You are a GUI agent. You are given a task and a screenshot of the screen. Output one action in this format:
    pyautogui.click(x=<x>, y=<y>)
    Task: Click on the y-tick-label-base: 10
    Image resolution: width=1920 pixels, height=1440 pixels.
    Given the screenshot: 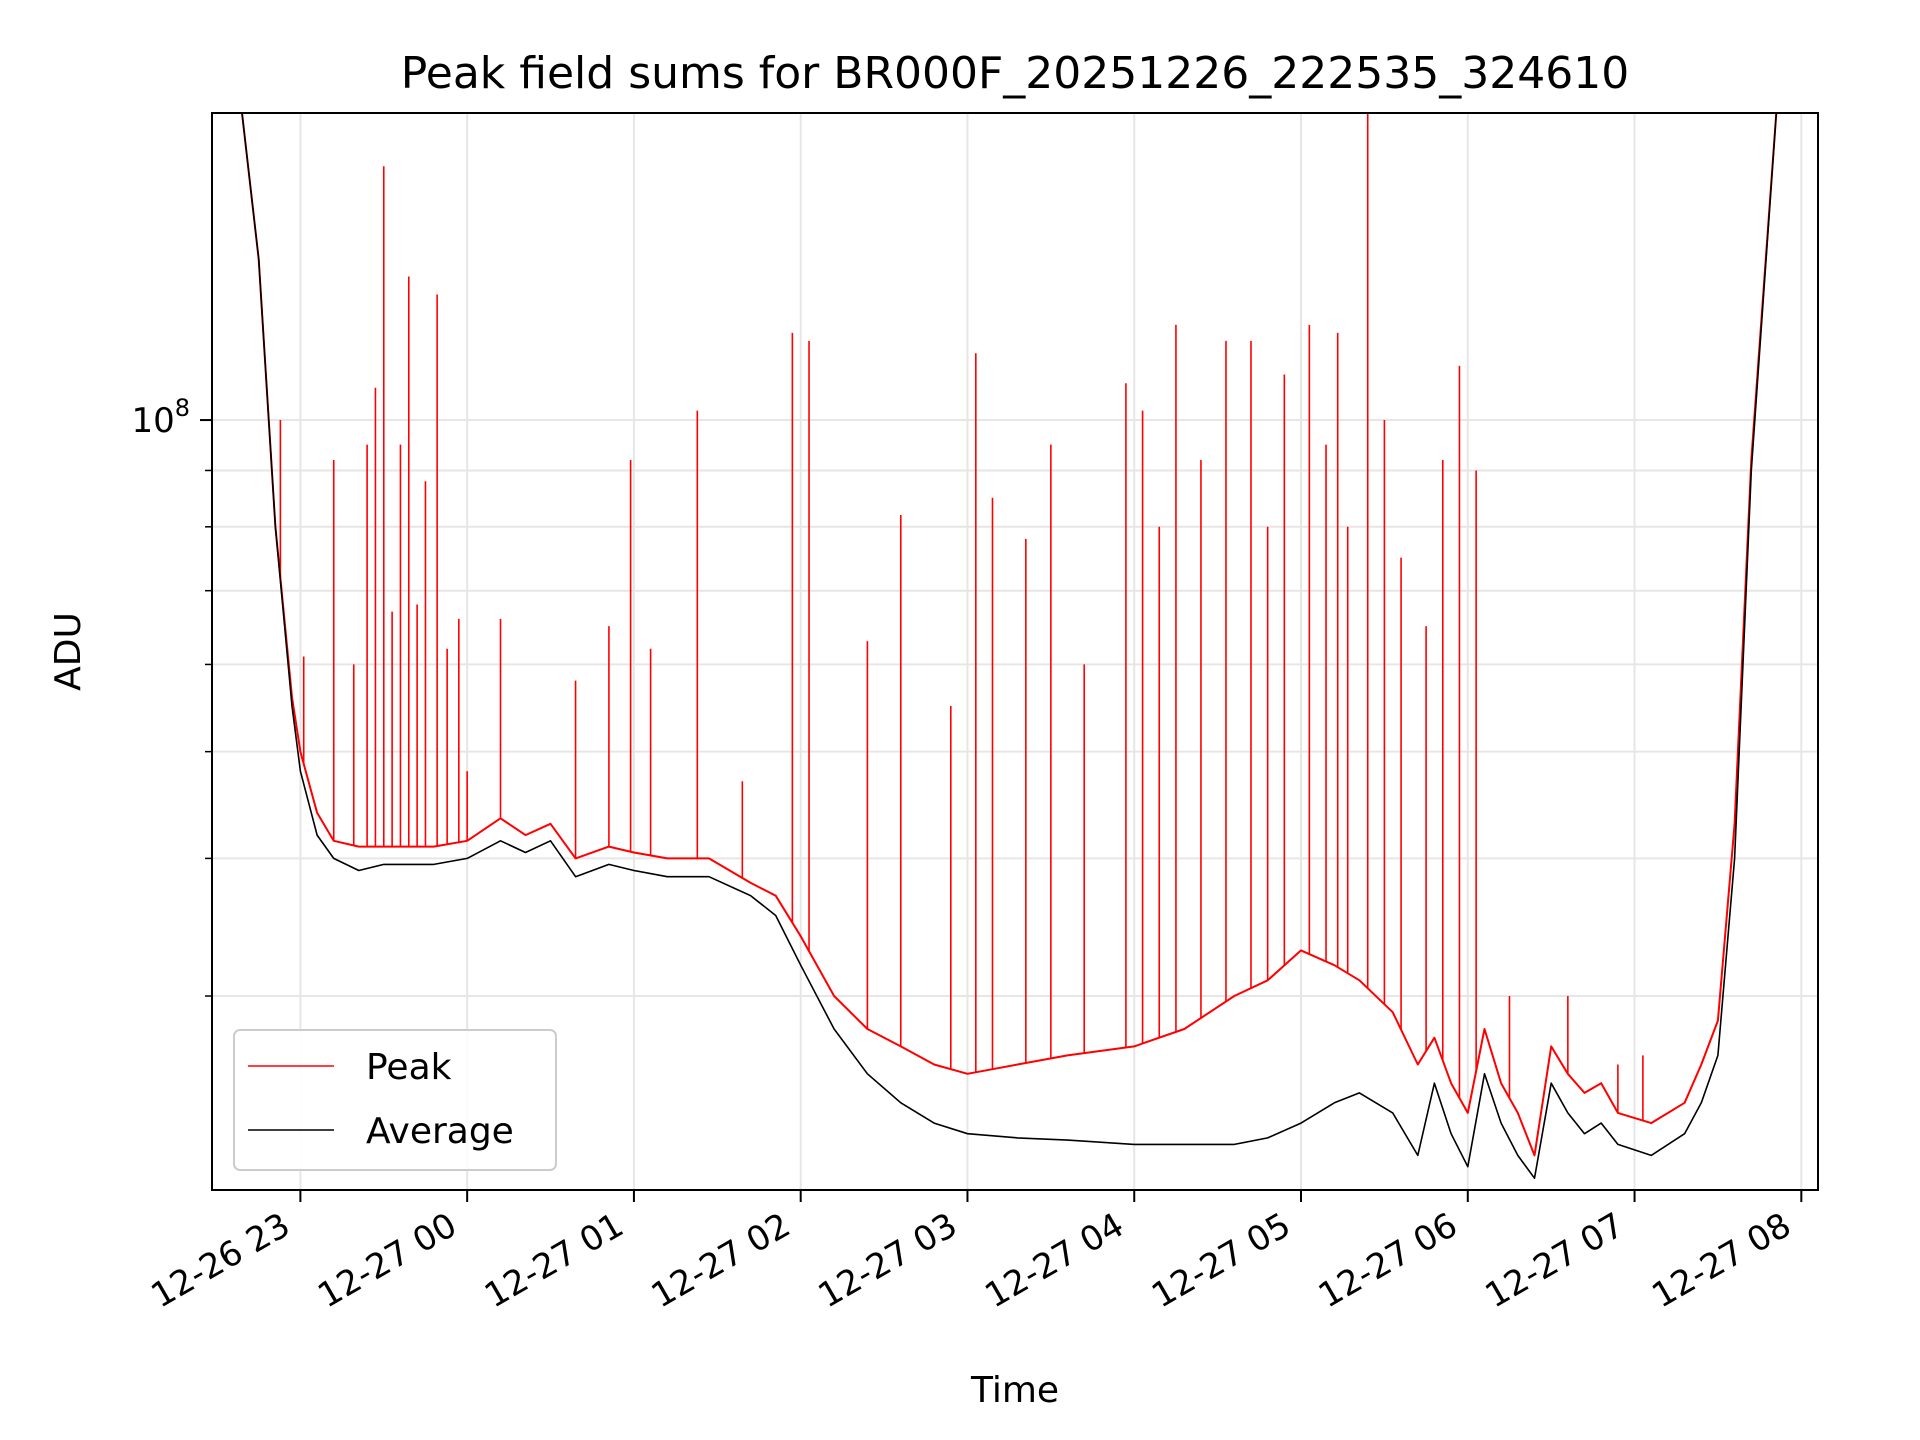 What is the action you would take?
    pyautogui.click(x=152, y=421)
    